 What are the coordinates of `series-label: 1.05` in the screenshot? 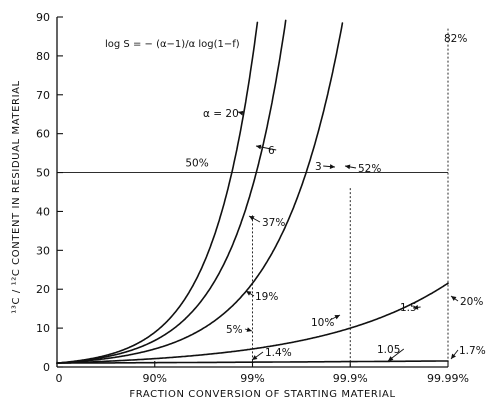 It's located at (388, 350).